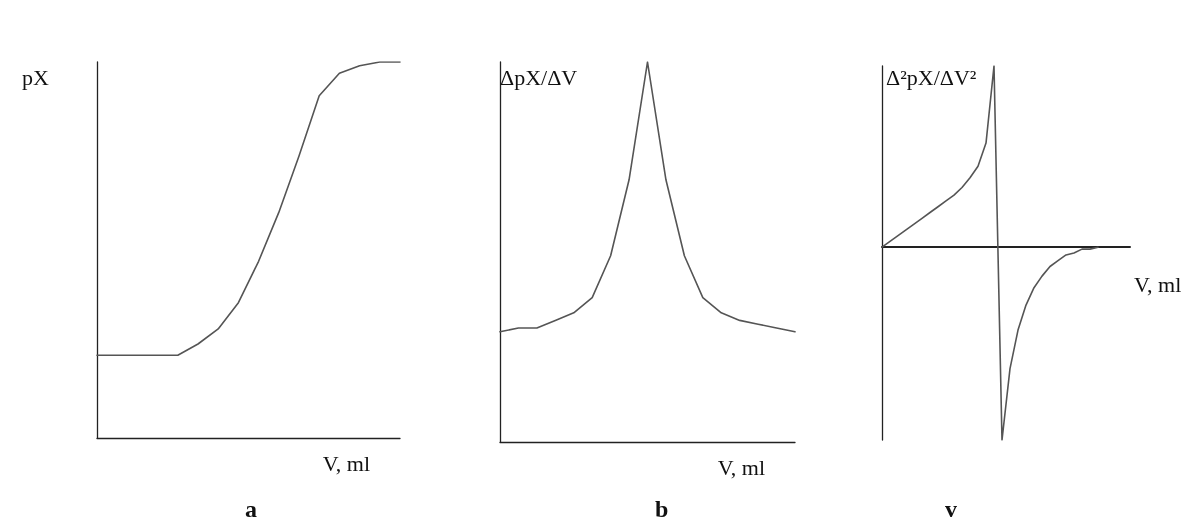 This screenshot has width=1199, height=528. I want to click on y-axis-title: ΔpX/ΔV, so click(539, 77).